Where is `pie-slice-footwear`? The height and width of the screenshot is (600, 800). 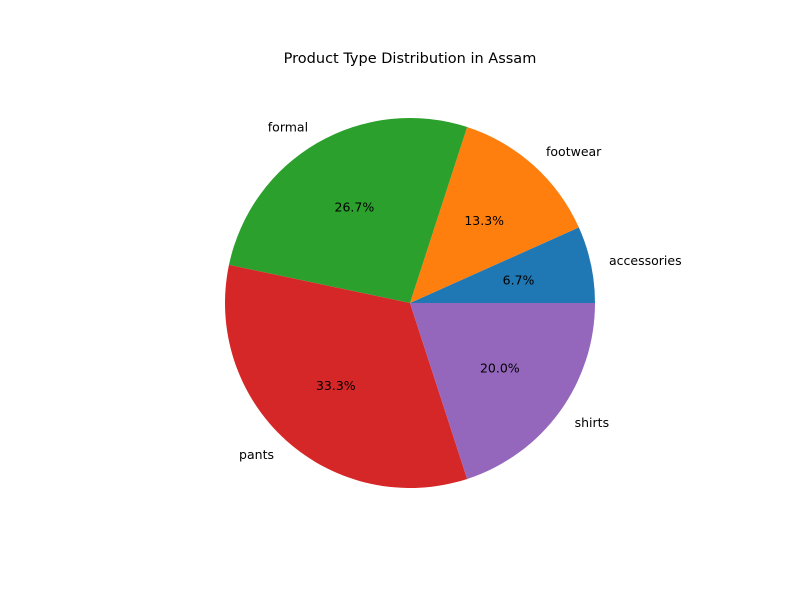 pie-slice-footwear is located at coordinates (494, 215).